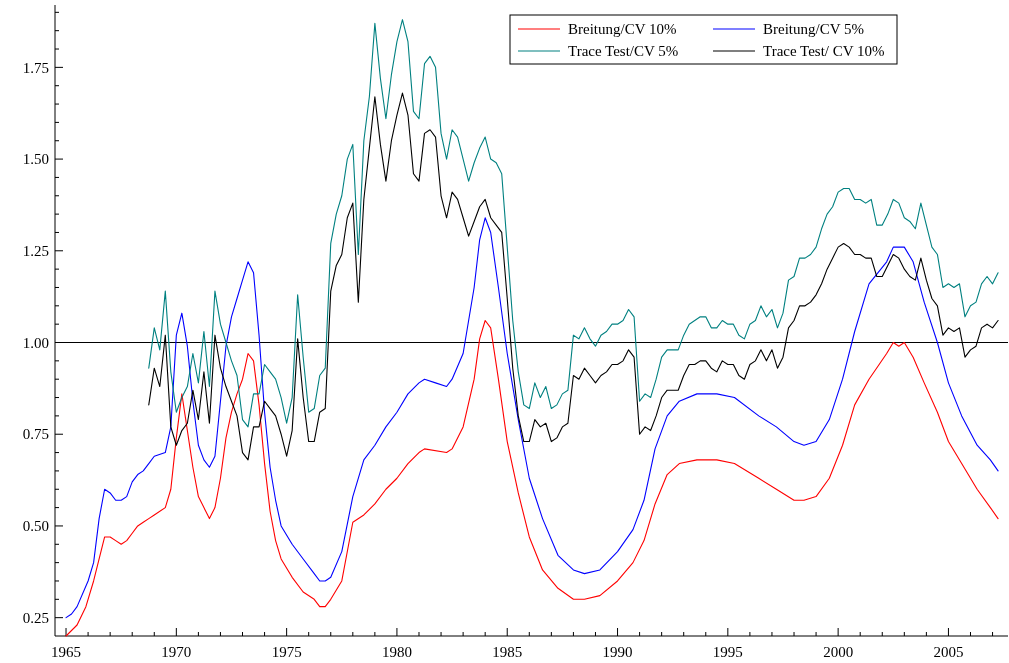  What do you see at coordinates (617, 652) in the screenshot?
I see `x-tick-label: 1990` at bounding box center [617, 652].